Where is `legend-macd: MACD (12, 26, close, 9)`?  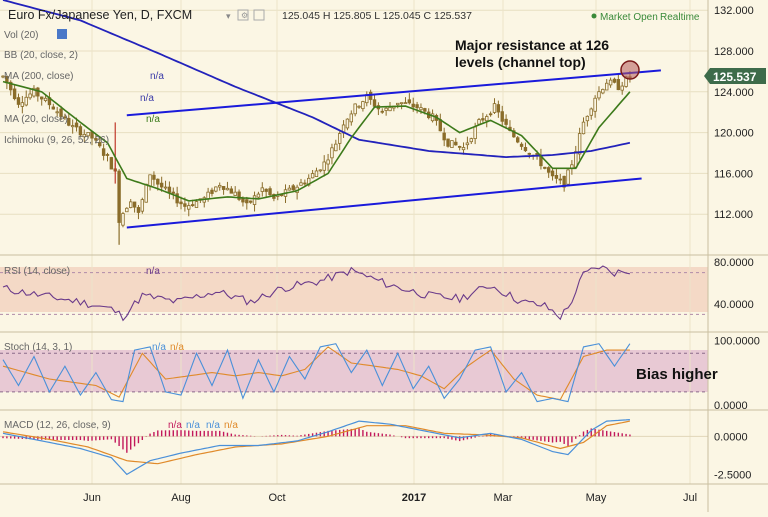 legend-macd: MACD (12, 26, close, 9) is located at coordinates (57, 425).